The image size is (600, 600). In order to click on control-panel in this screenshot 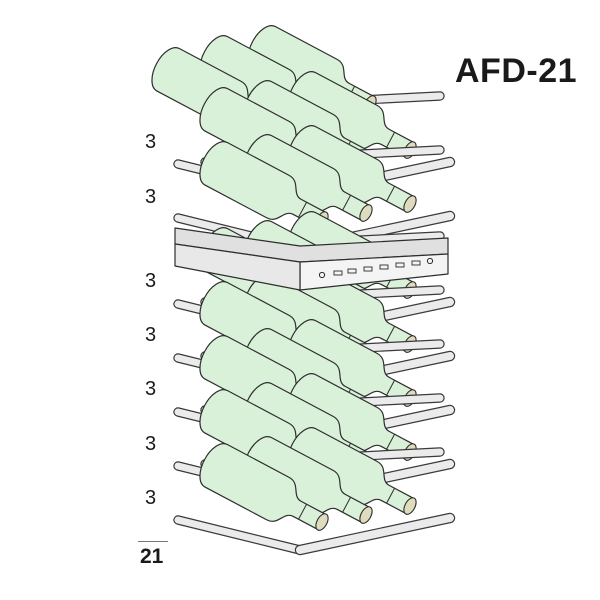, I will do `click(311, 259)`.